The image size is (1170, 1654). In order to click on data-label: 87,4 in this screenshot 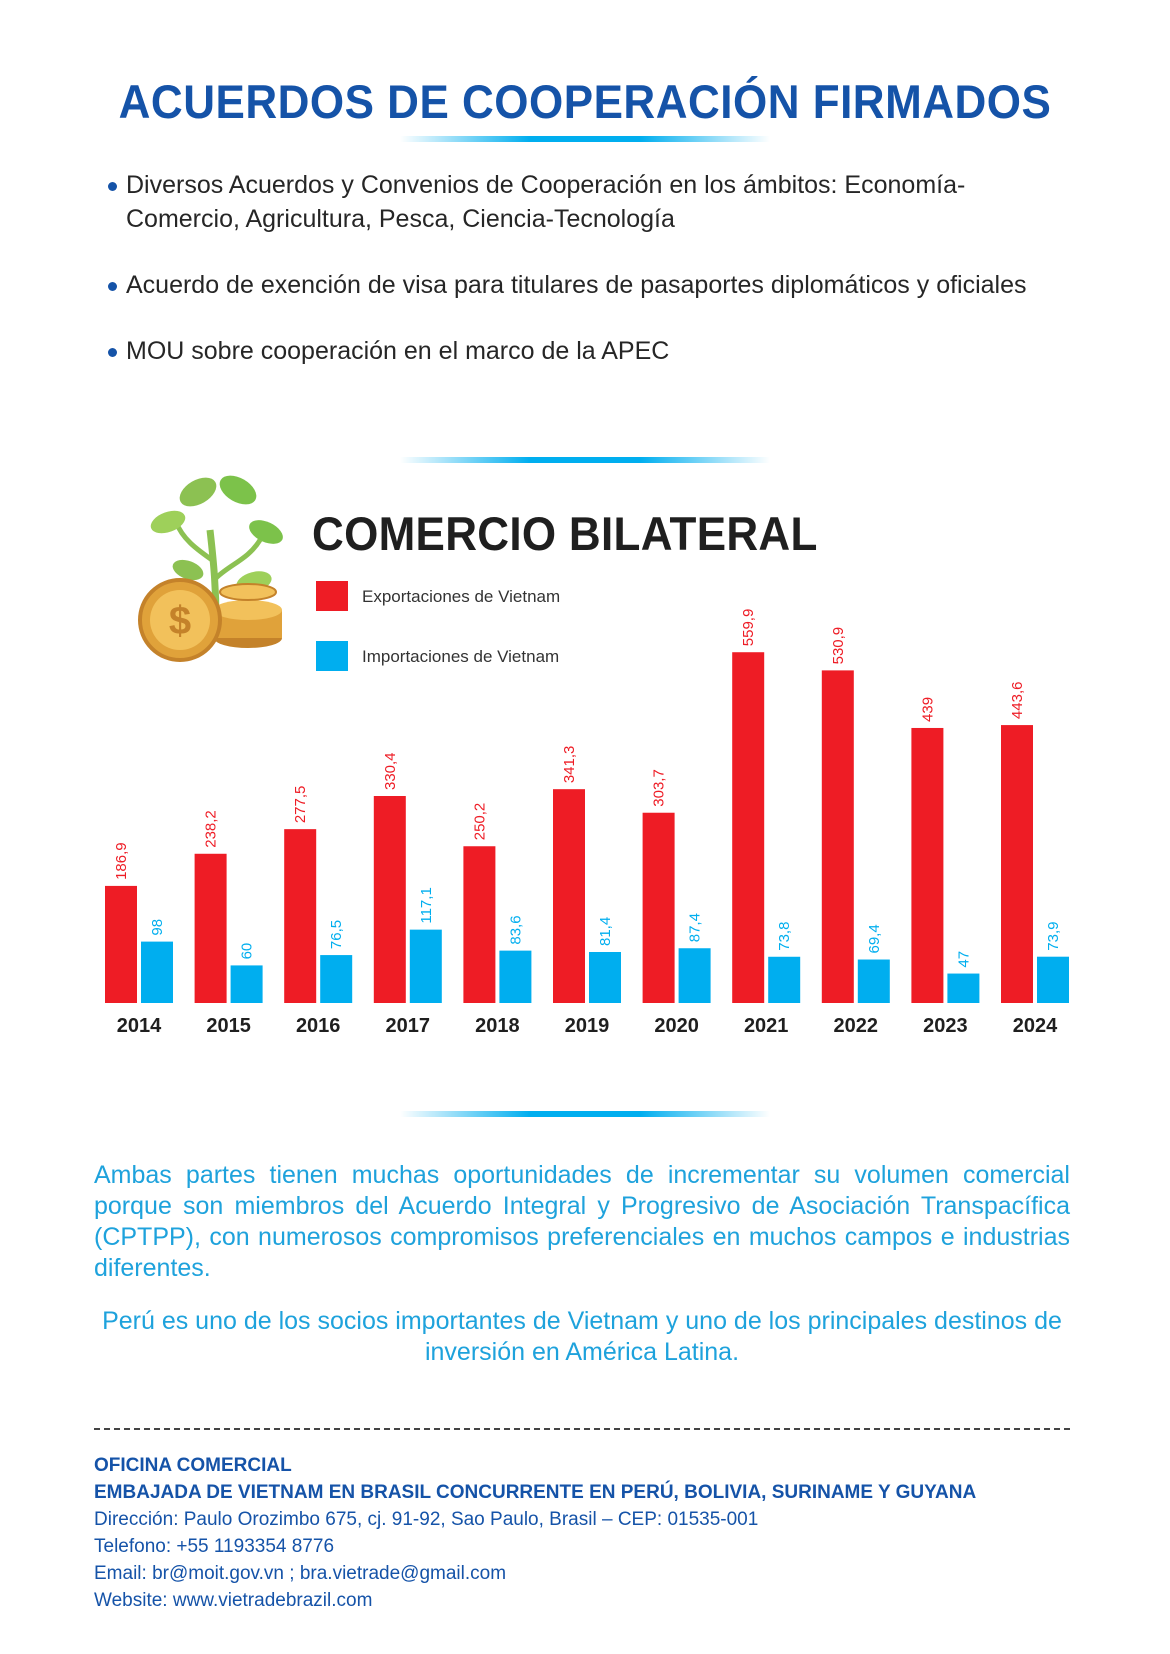, I will do `click(695, 927)`.